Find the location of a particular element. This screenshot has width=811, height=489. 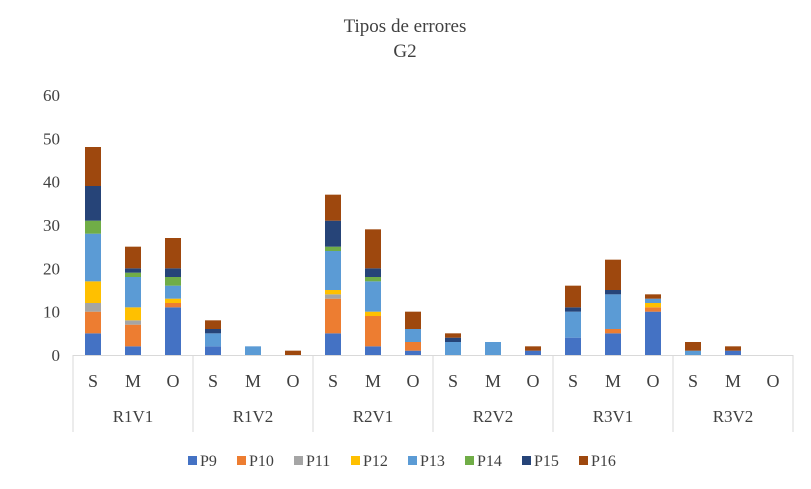

chart-subtitle: G2 is located at coordinates (404, 51).